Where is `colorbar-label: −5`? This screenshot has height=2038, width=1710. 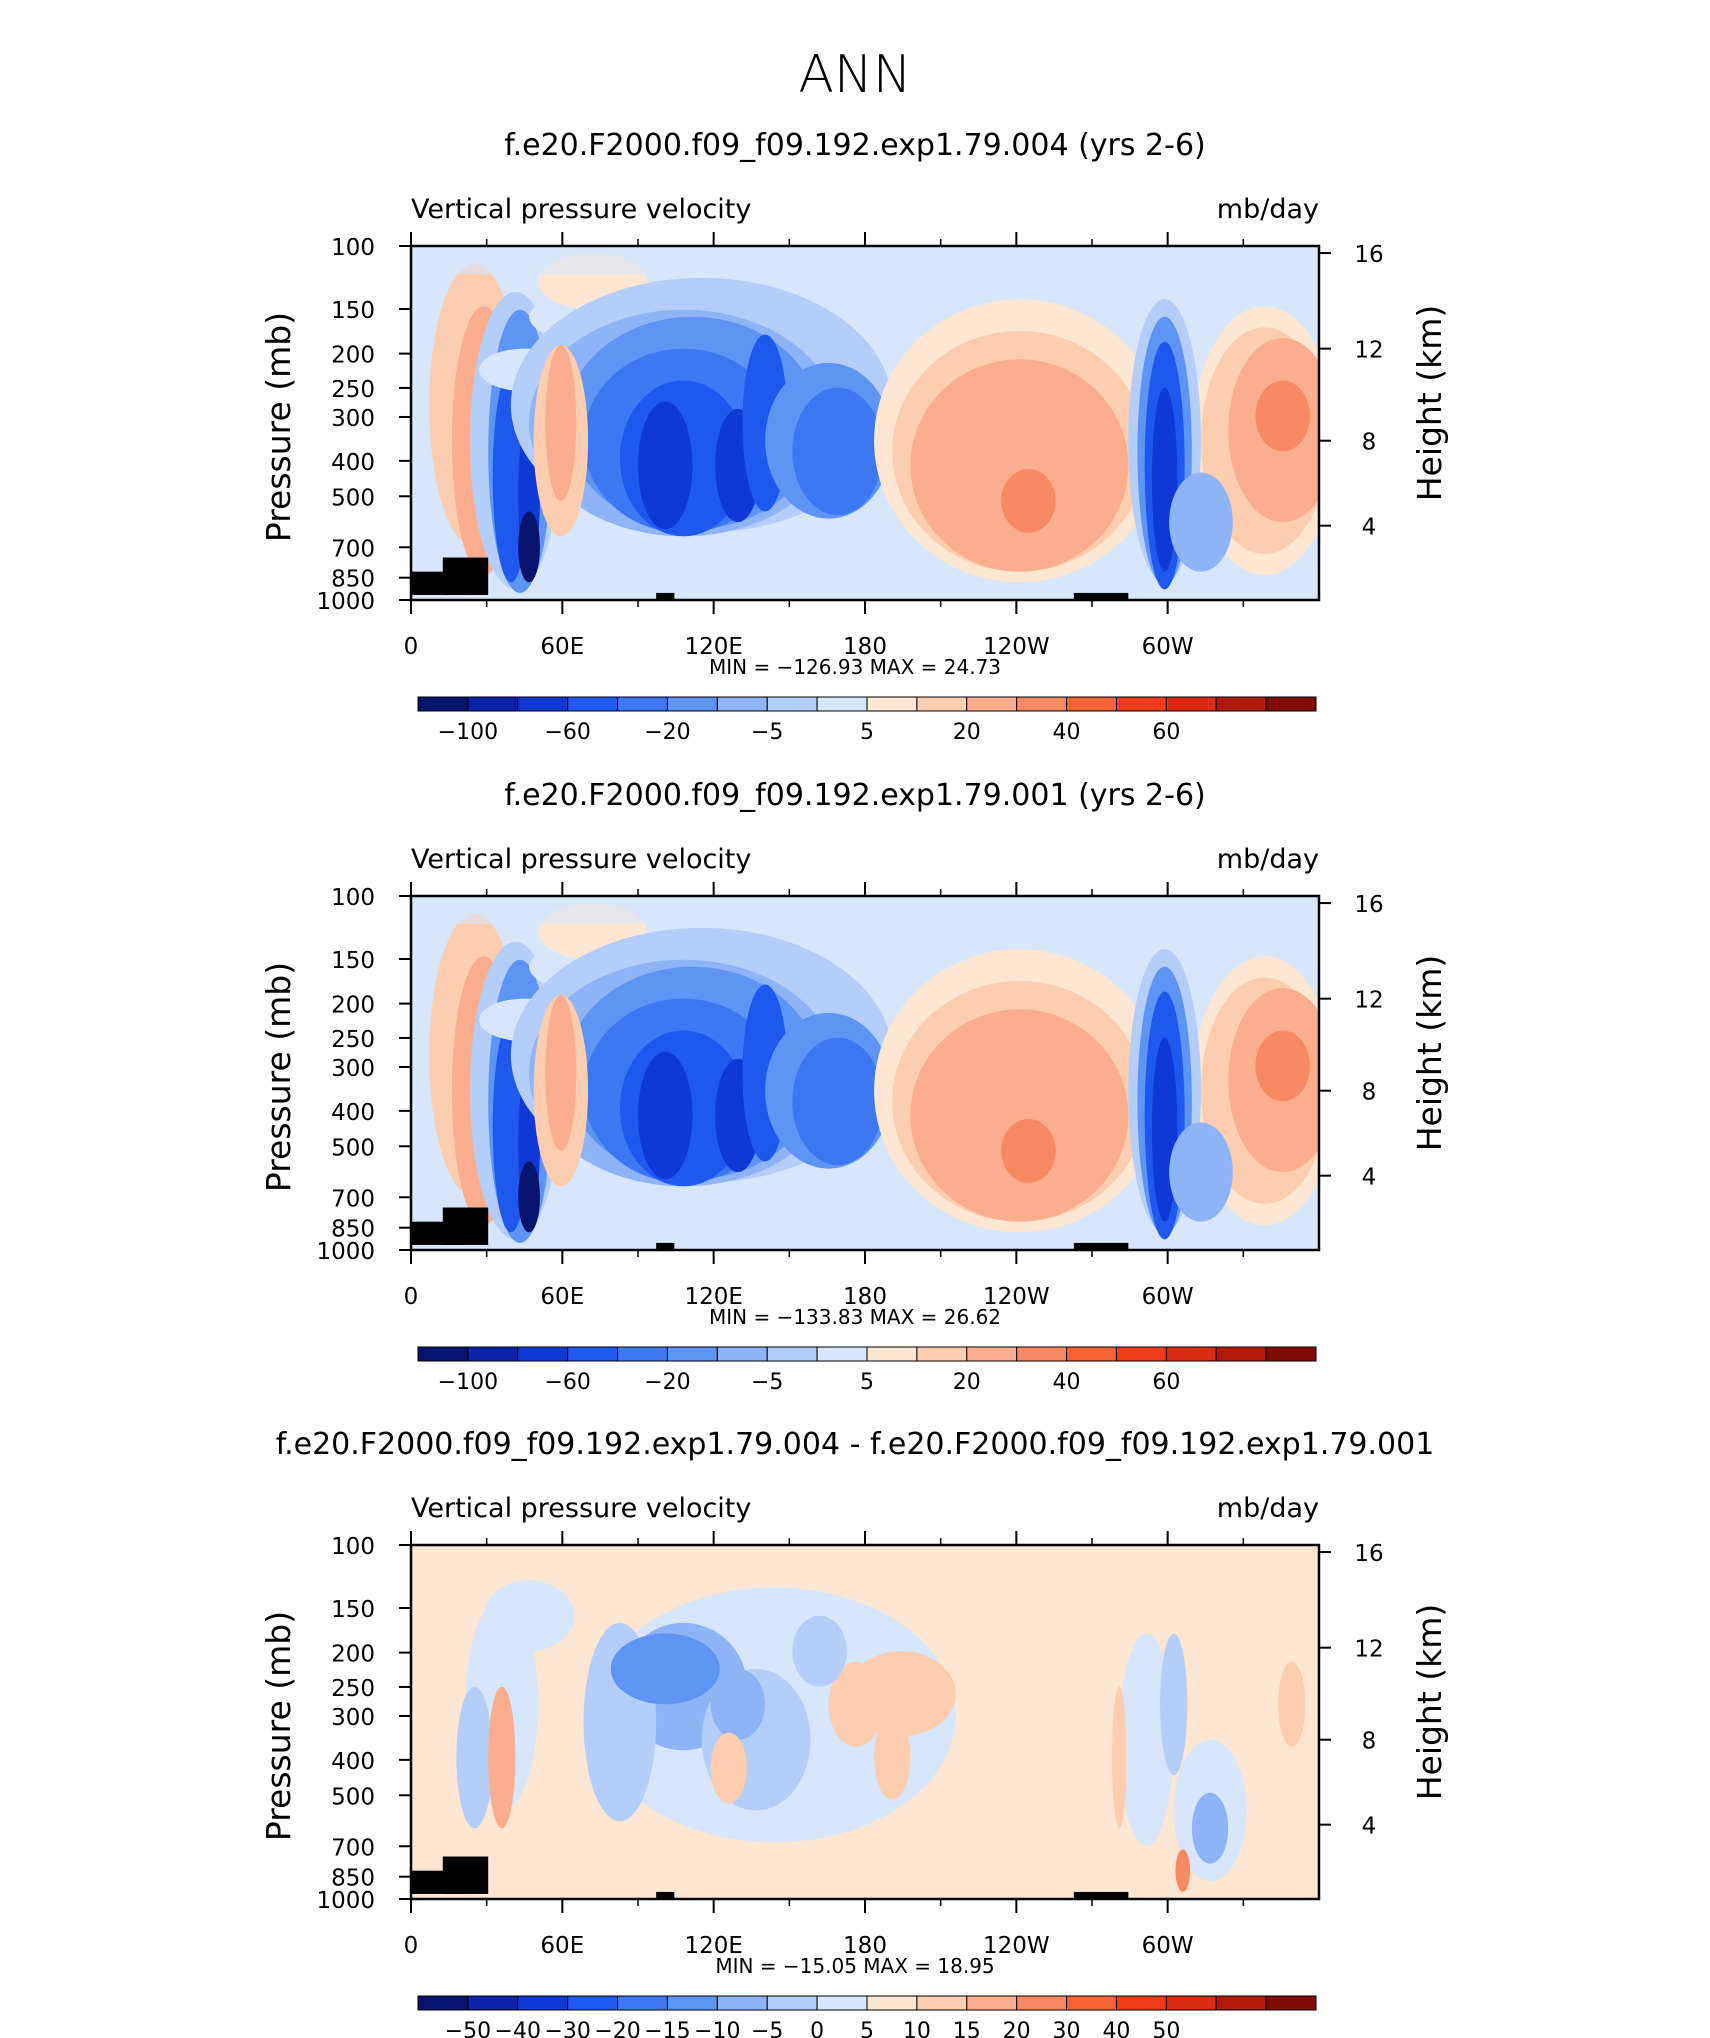 colorbar-label: −5 is located at coordinates (767, 732).